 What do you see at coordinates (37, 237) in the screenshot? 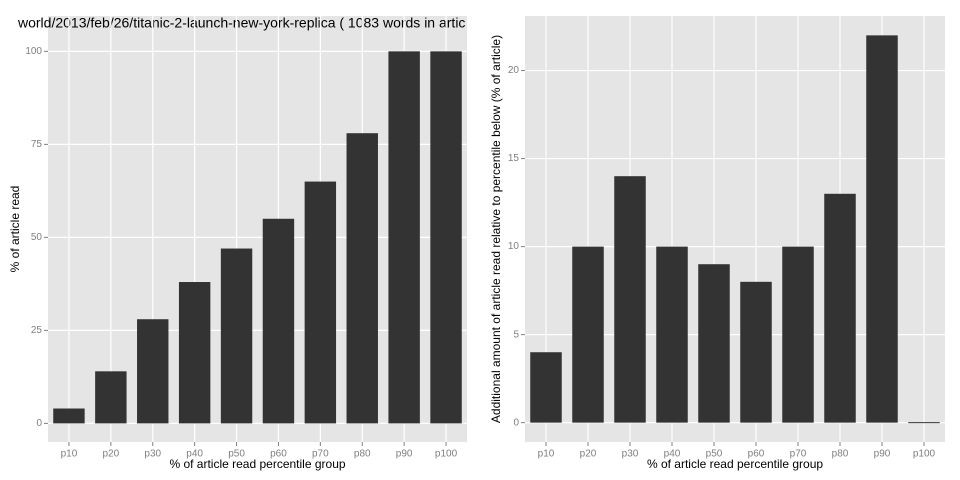
I see `y-tick-label: 50` at bounding box center [37, 237].